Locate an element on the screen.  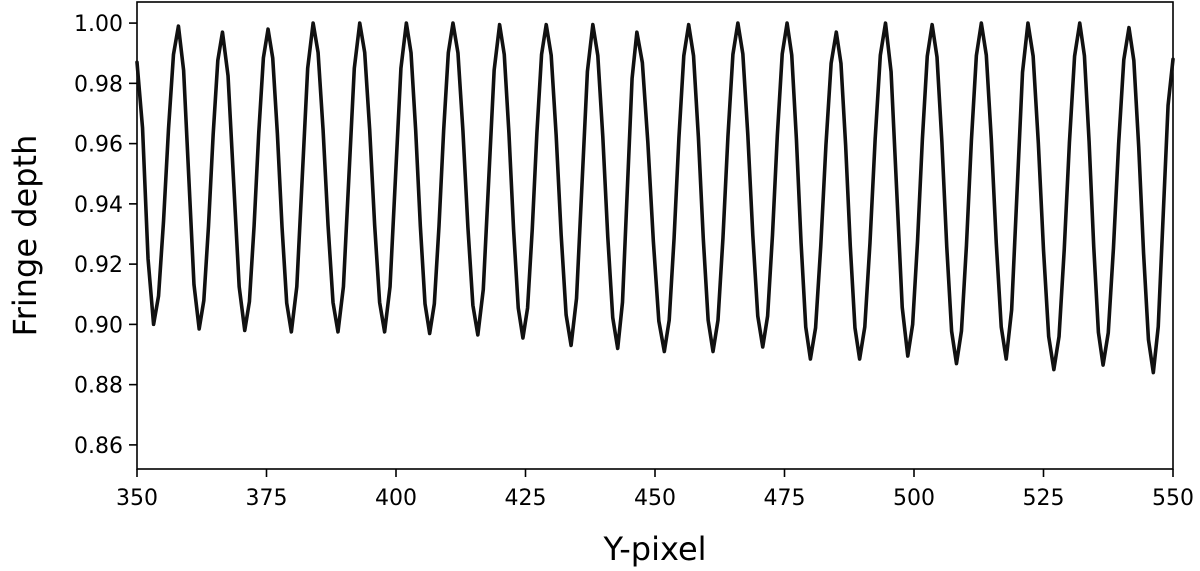
y-tick-label: 0.98 is located at coordinates (98, 84).